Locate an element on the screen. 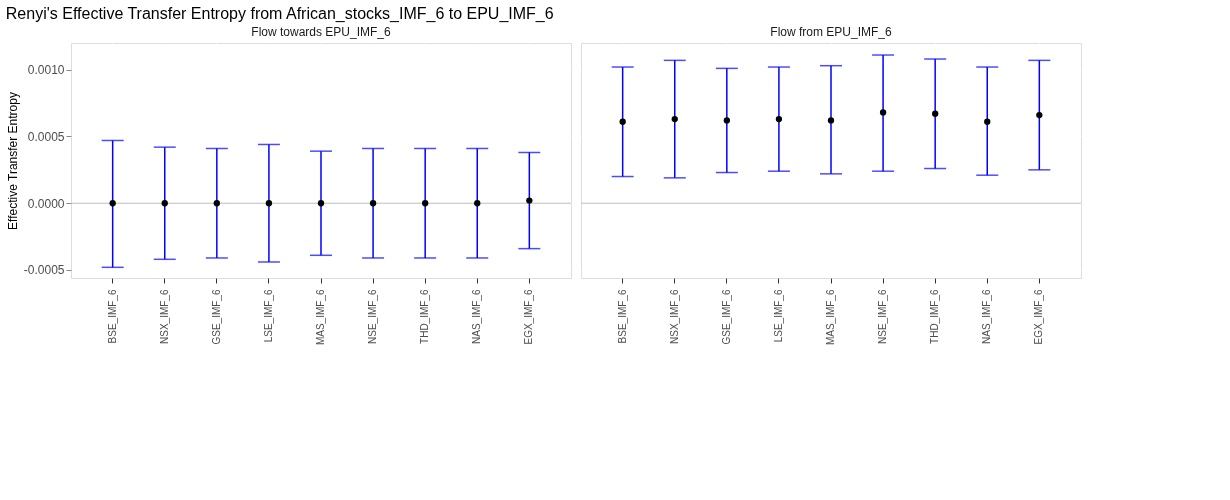 The image size is (1230, 500). chart-subtitle: Flow from EPU_IMF_6 is located at coordinates (831, 32).